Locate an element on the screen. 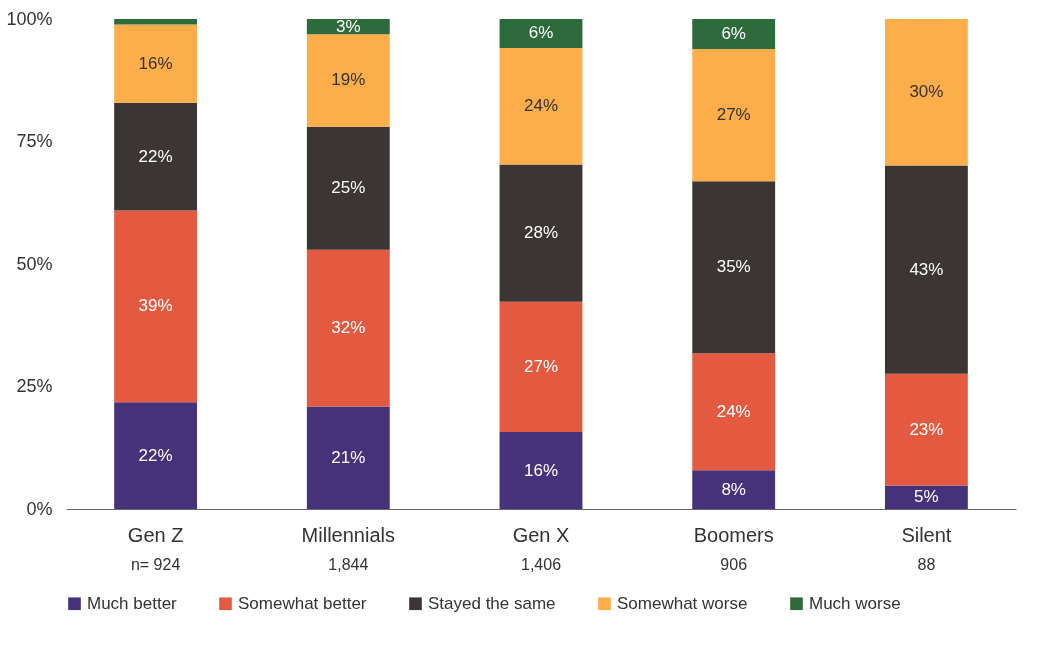 This screenshot has width=1050, height=662. text: 1,844 is located at coordinates (348, 564).